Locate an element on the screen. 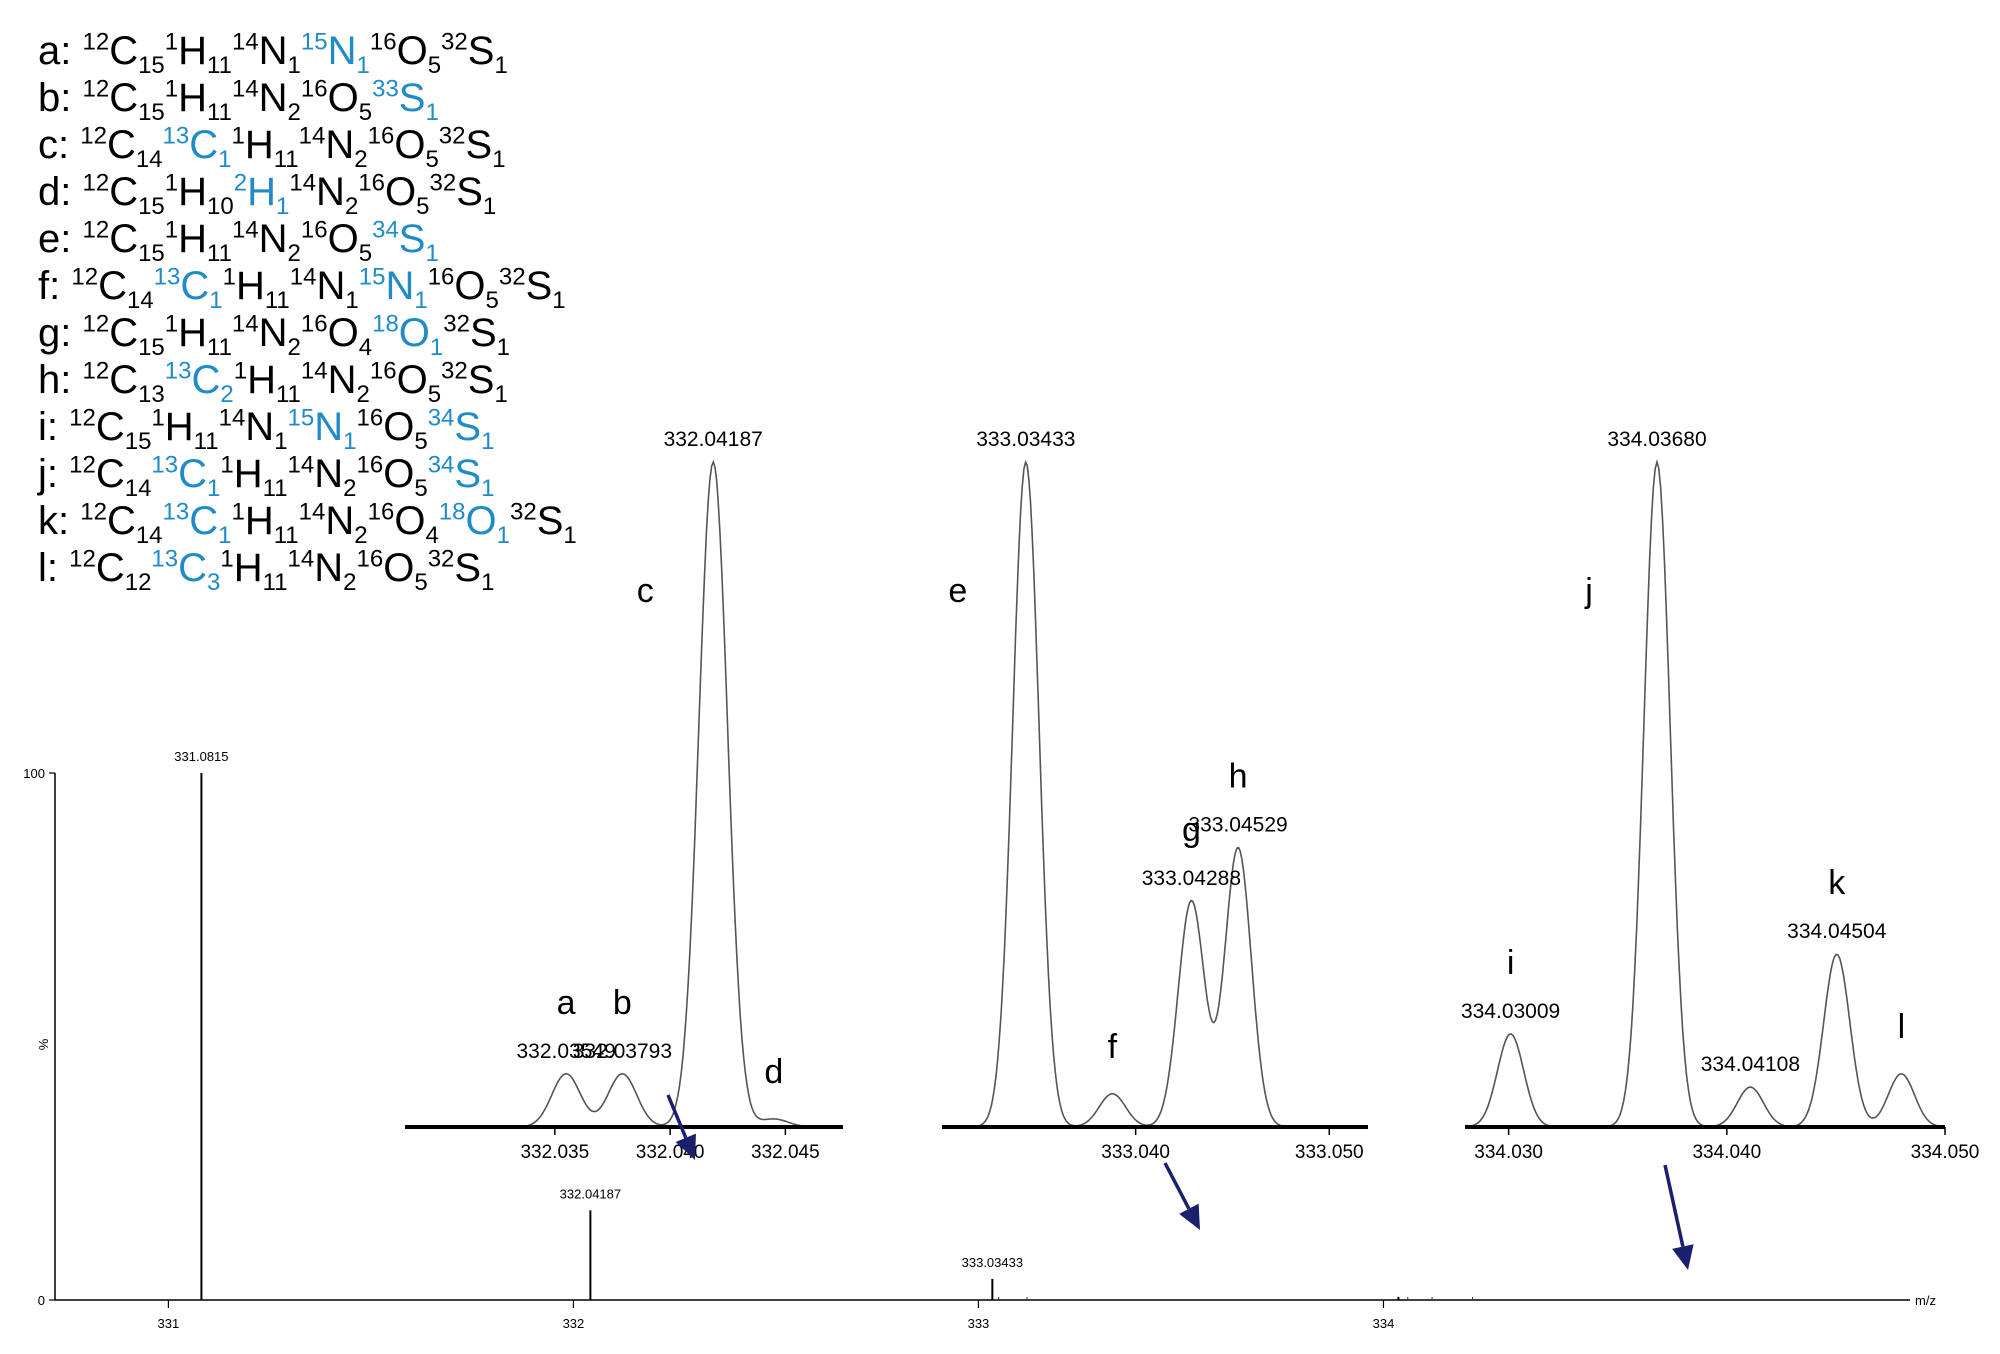 This screenshot has height=1354, width=2000. legend-letter: k is located at coordinates (48, 521).